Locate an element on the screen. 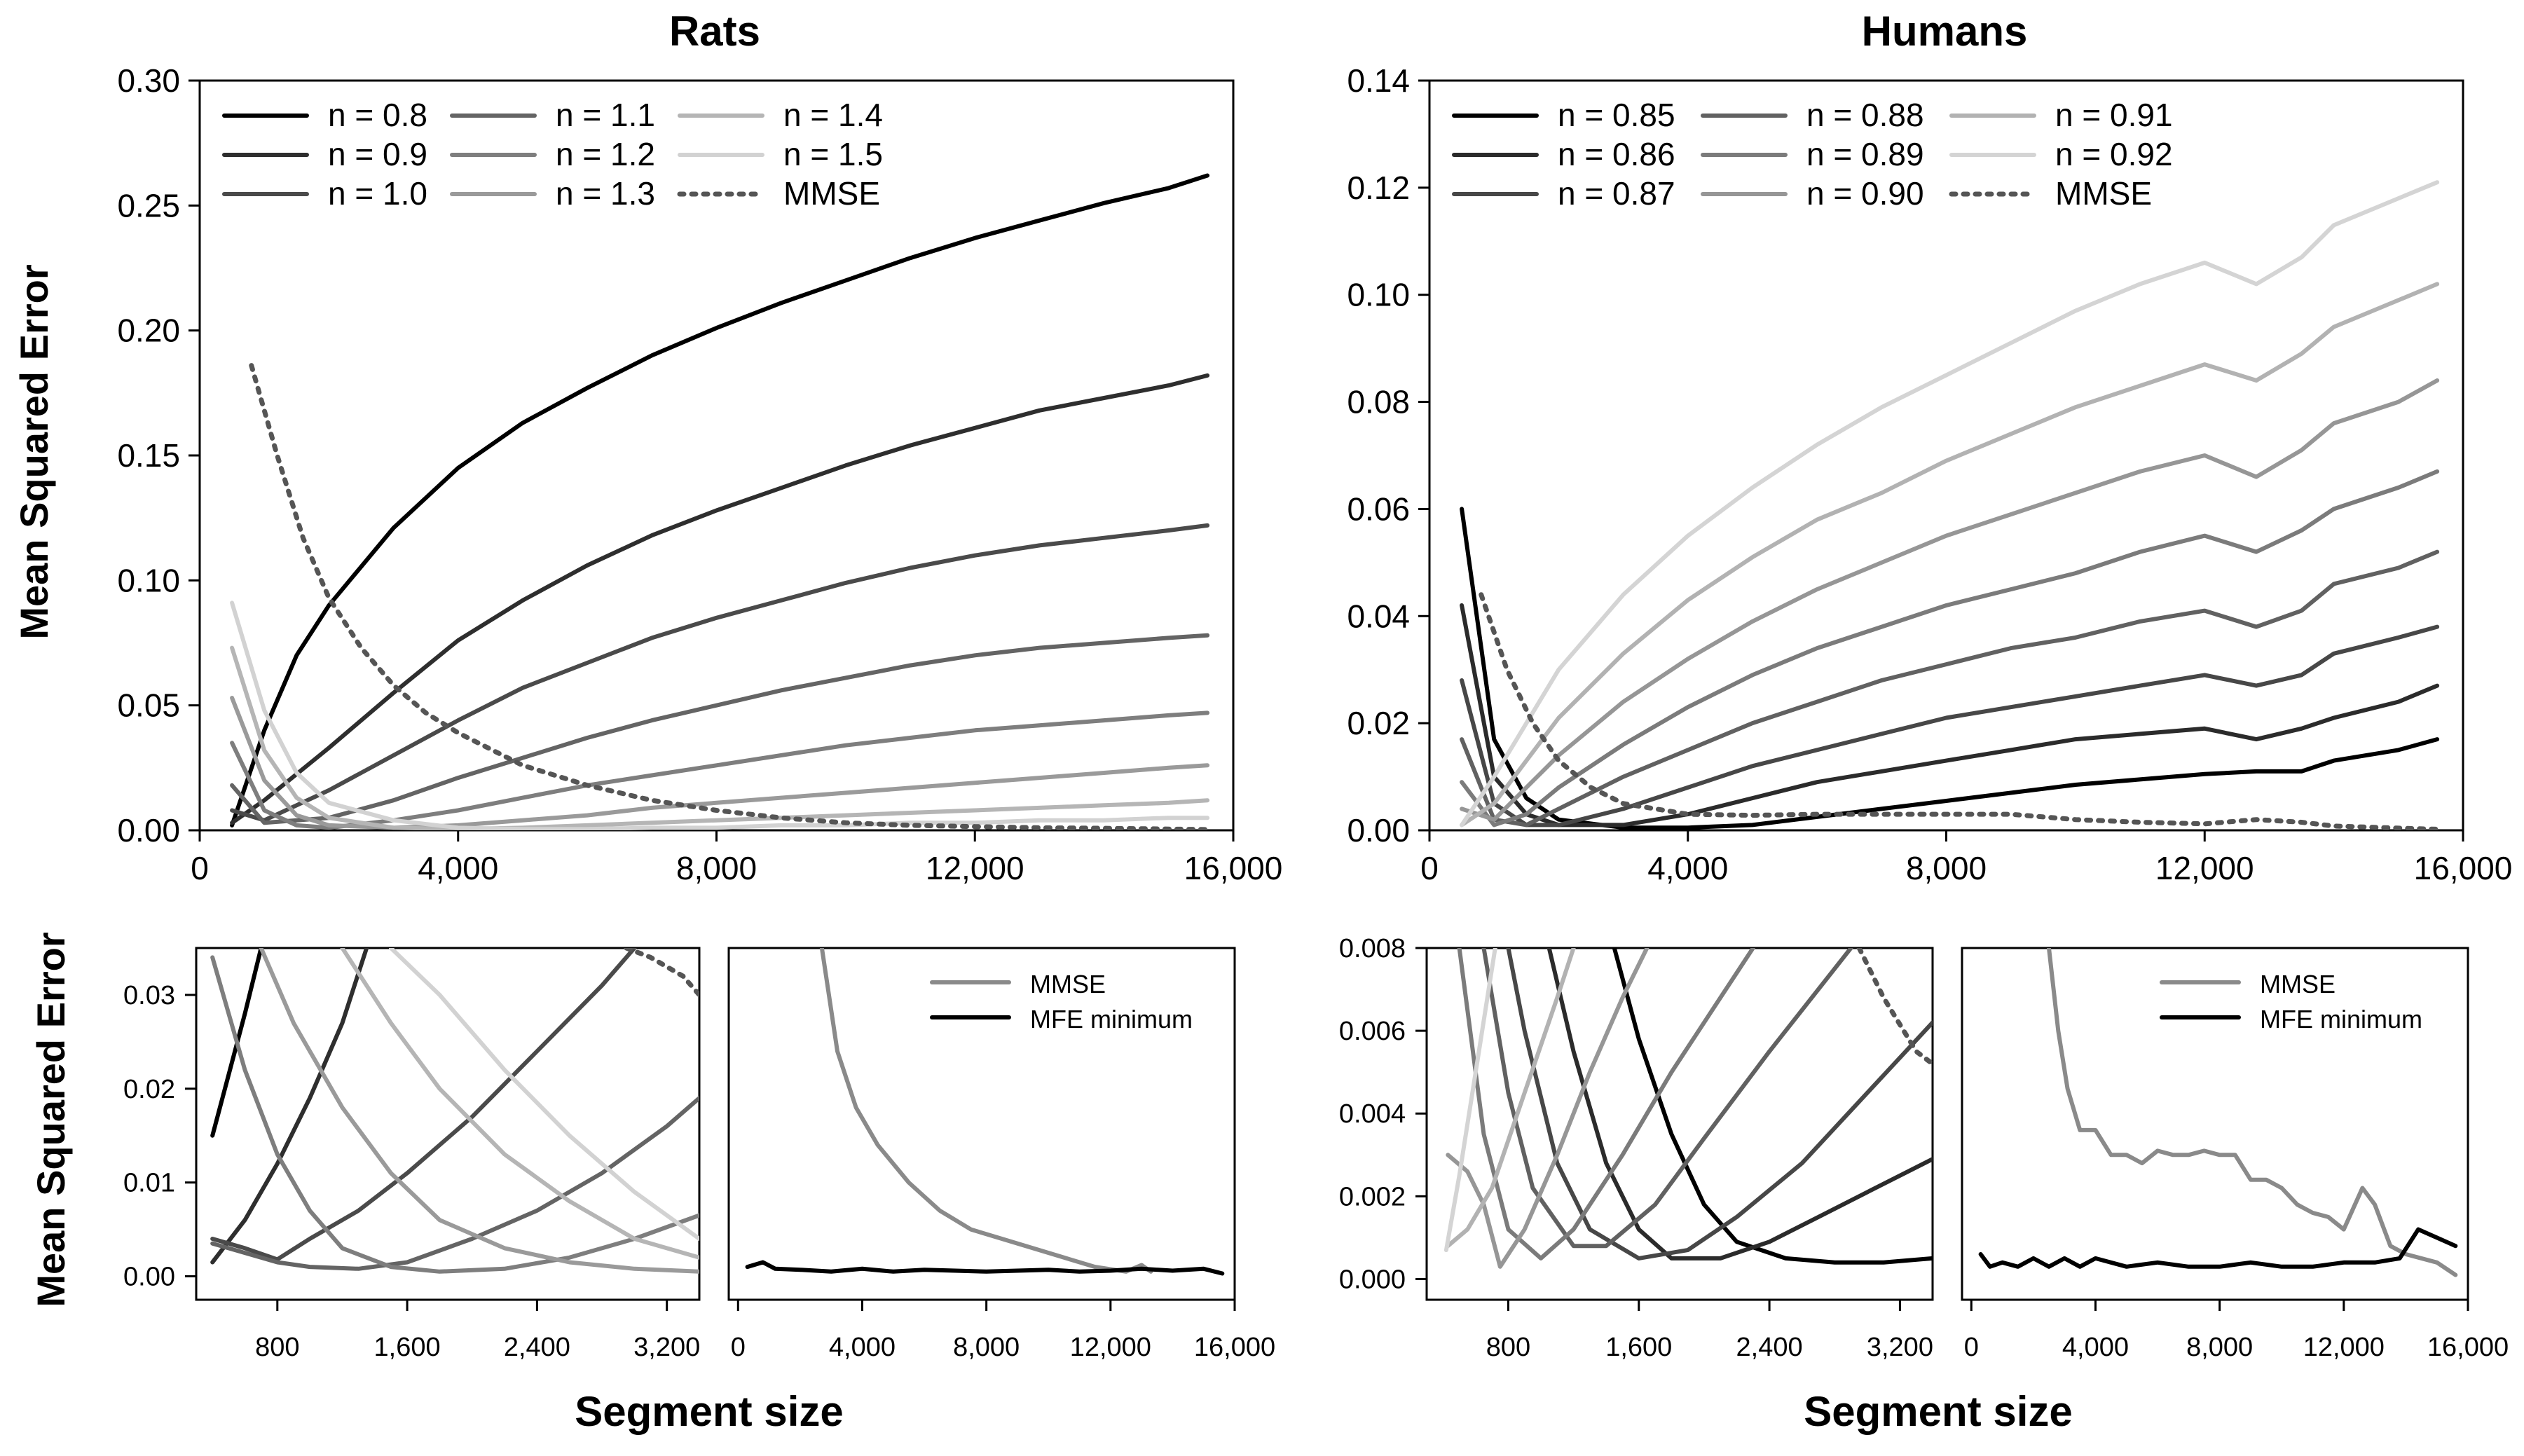 Image resolution: width=2524 pixels, height=1456 pixels. rats-title: Rats is located at coordinates (715, 32).